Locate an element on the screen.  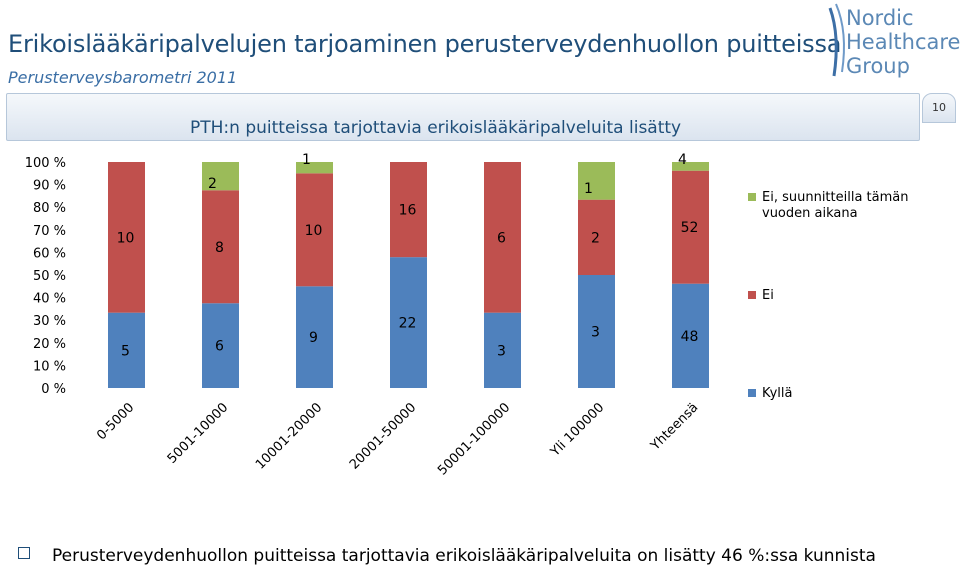
logo-line-group: Group is located at coordinates (878, 66).